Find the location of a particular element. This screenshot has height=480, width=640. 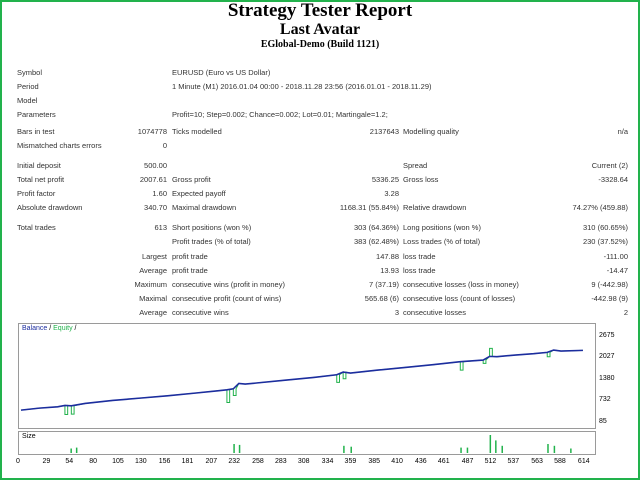

gross-loss-value: -3328.64 is located at coordinates (613, 179).